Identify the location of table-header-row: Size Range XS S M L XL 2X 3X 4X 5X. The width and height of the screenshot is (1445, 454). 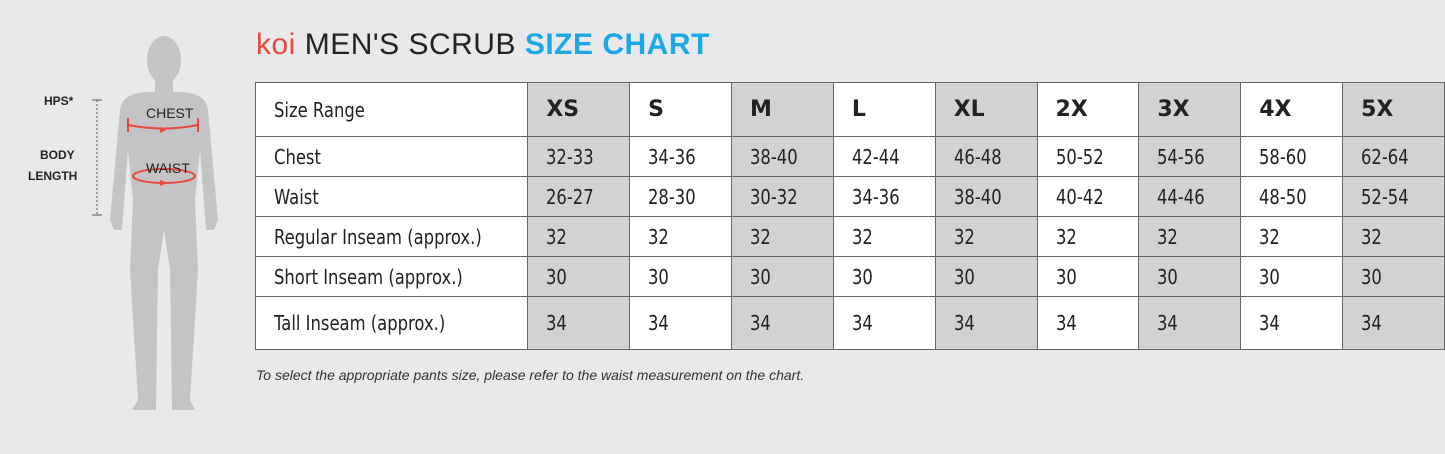
(849, 109).